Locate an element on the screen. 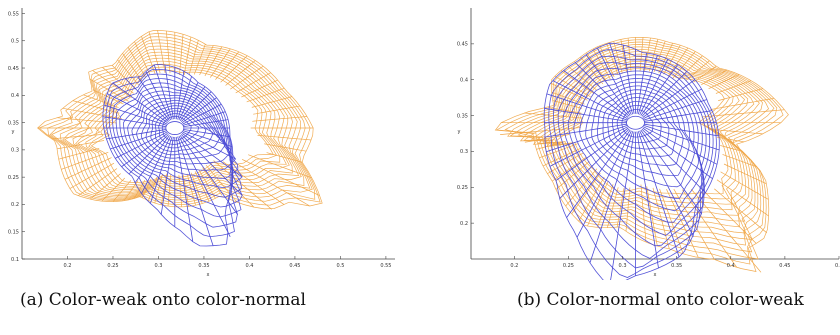  y-tick-label: 0.1 is located at coordinates (15, 260).